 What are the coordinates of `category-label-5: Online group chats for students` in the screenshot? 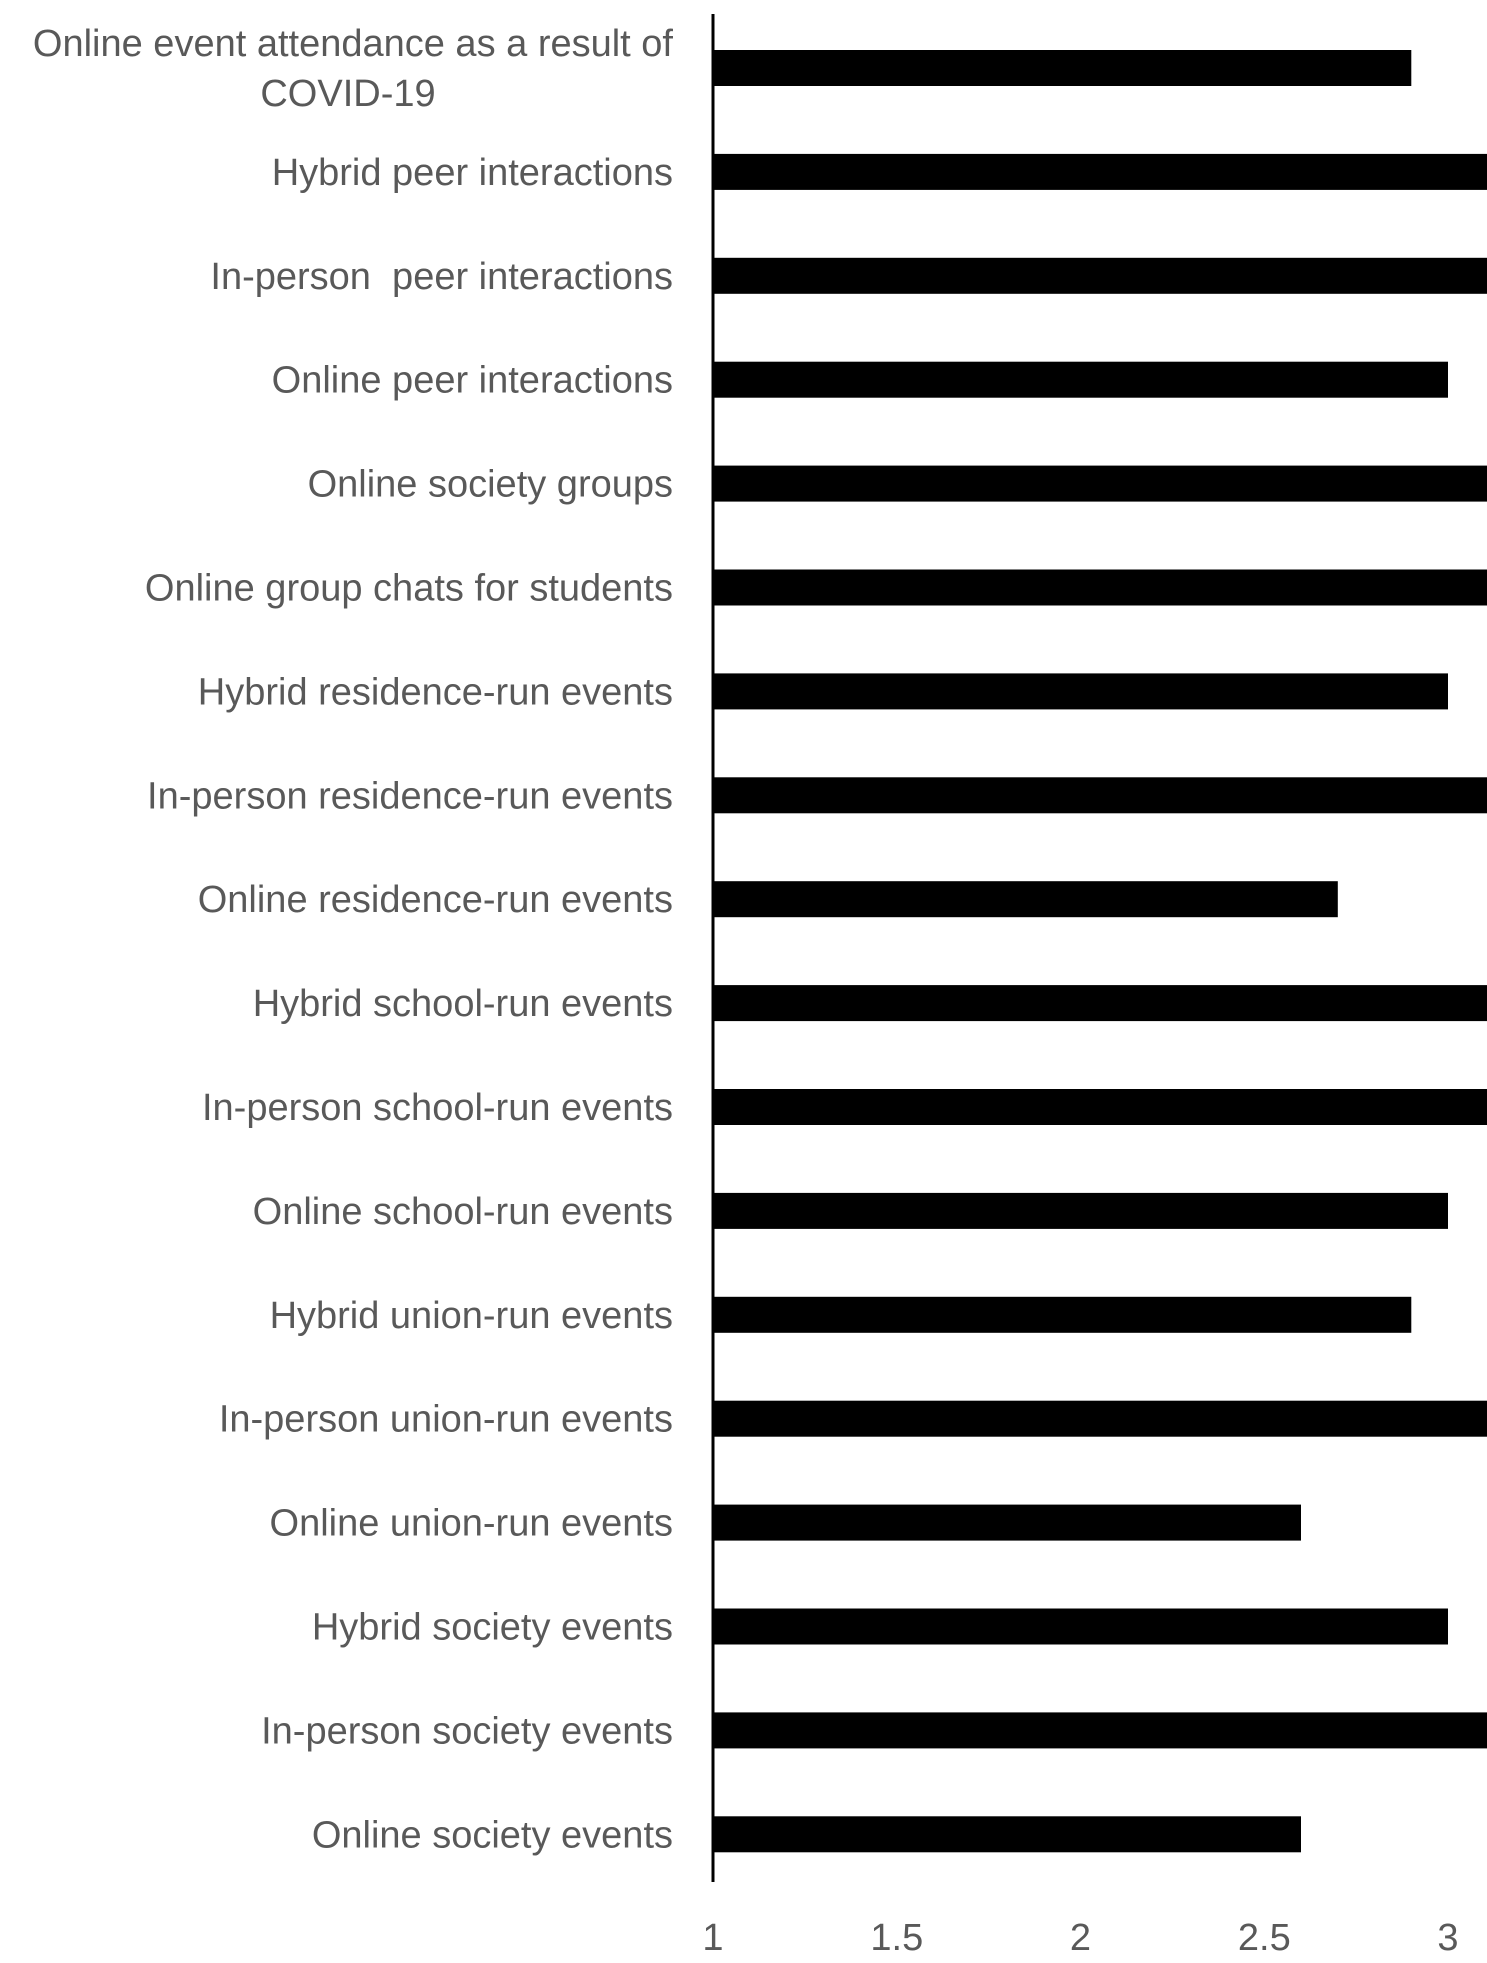 It's located at (409, 589).